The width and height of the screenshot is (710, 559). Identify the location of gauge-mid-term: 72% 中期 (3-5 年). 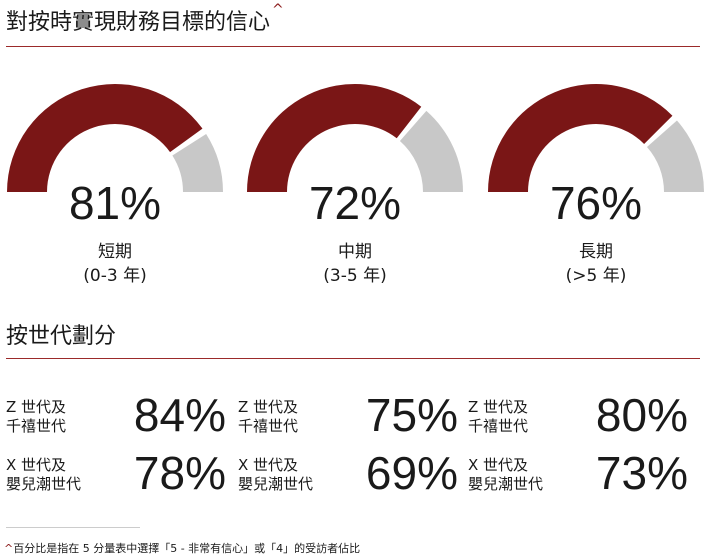
(355, 187).